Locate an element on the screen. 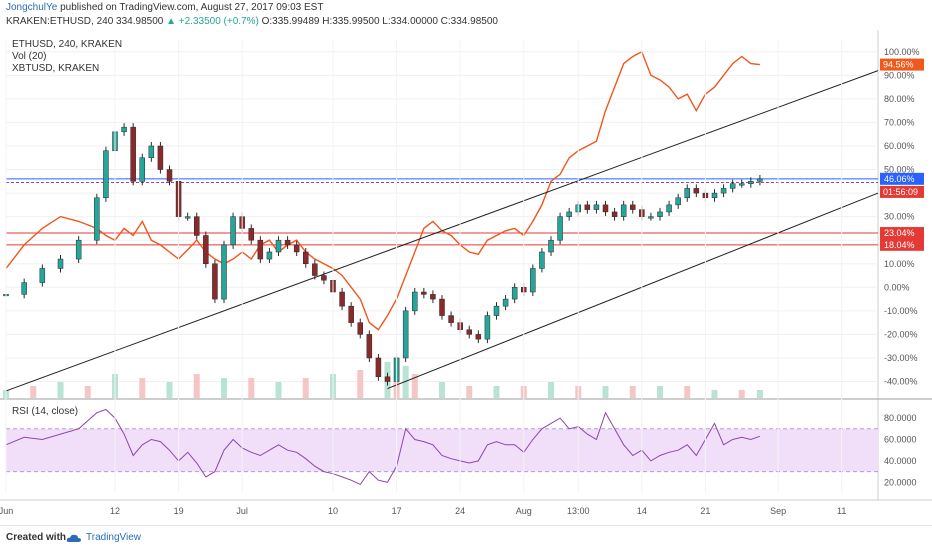 The height and width of the screenshot is (551, 932). x-tick-label: Sep is located at coordinates (778, 511).